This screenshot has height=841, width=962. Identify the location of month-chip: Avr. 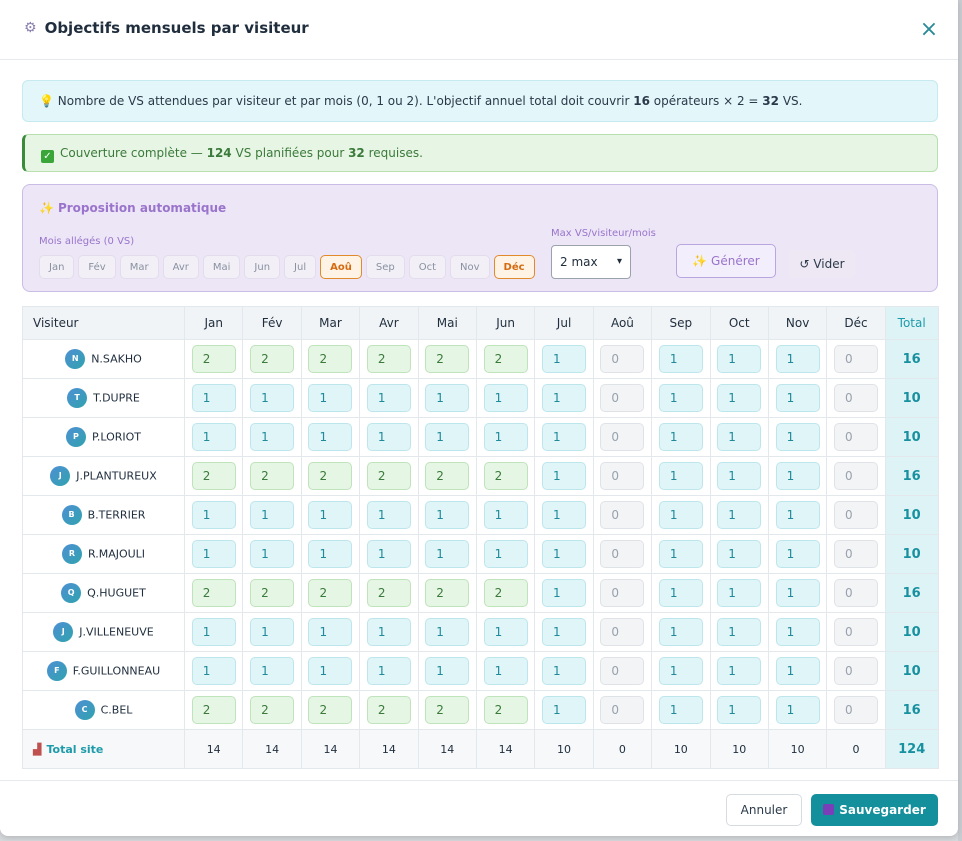
(180, 267).